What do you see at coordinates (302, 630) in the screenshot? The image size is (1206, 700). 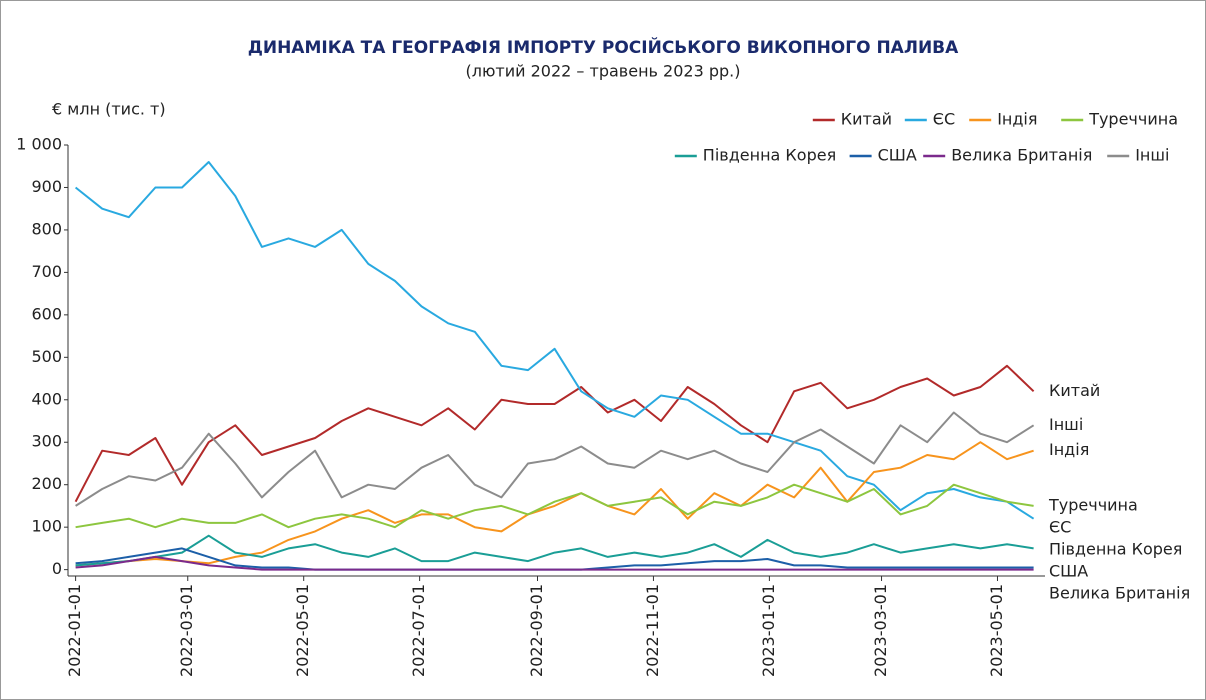 I see `x-tick-label: 2022-05-01` at bounding box center [302, 630].